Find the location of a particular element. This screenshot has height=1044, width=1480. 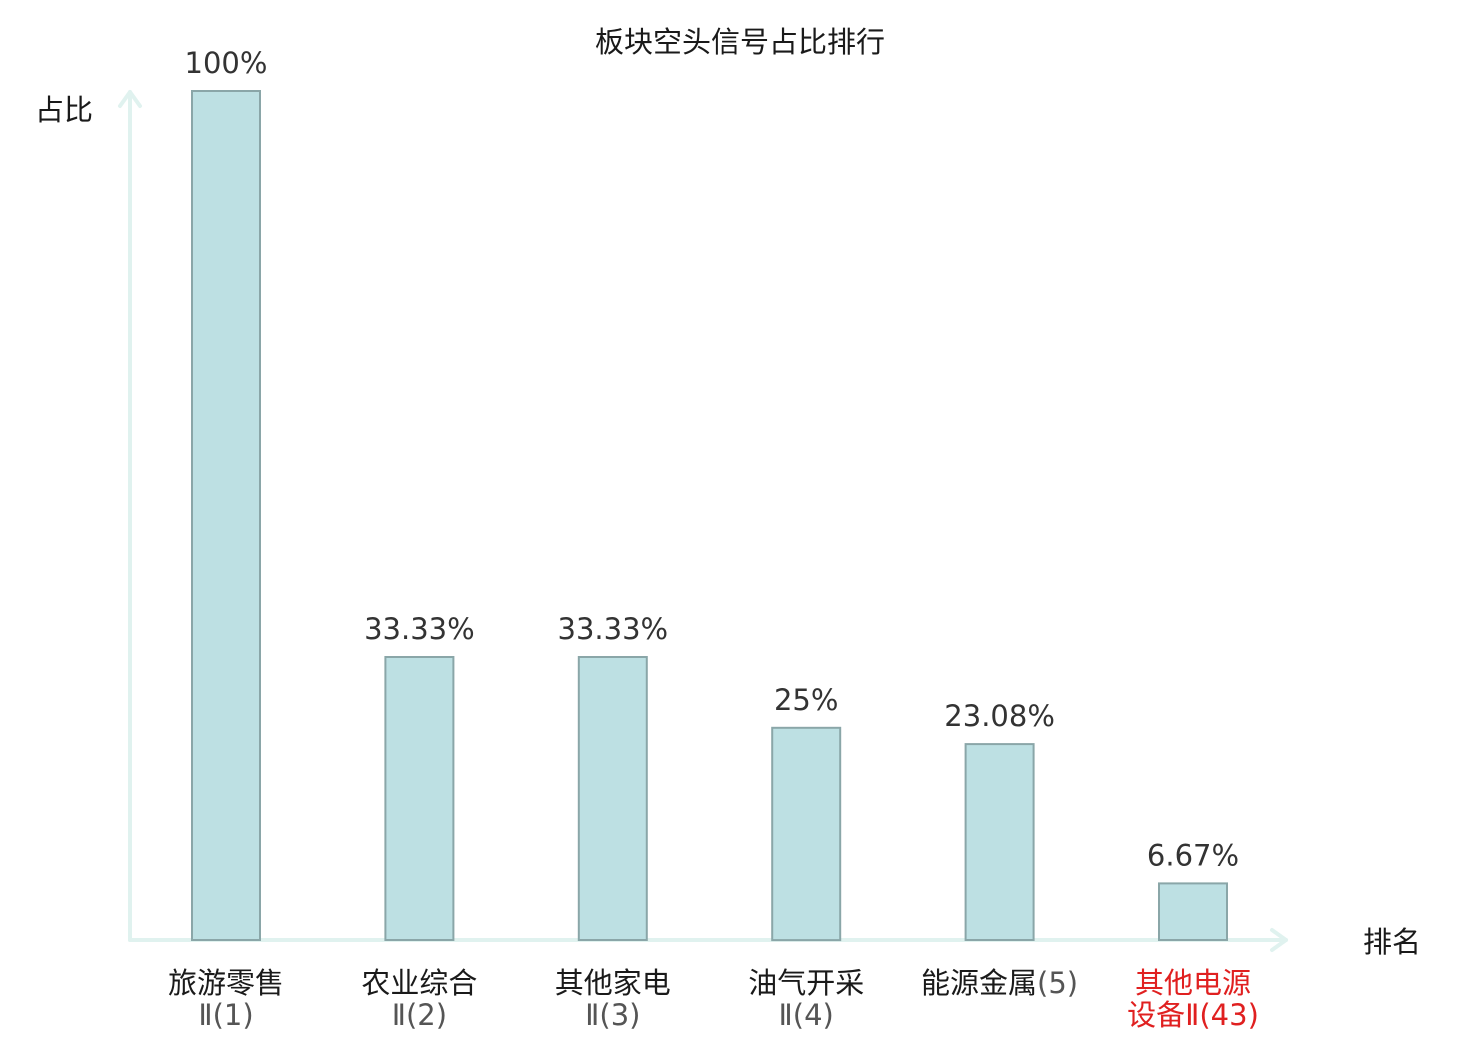

category-label-4-line2: Ⅱ(4) is located at coordinates (806, 1015).